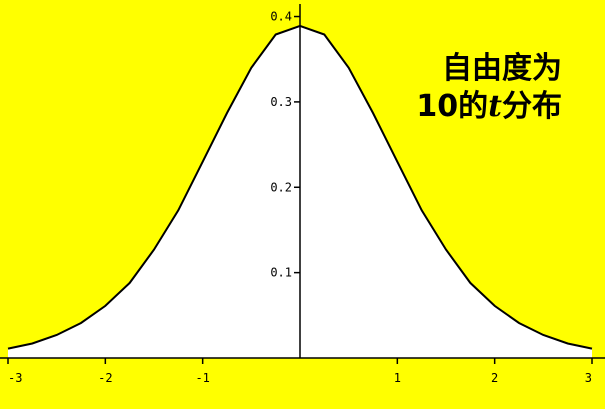 The height and width of the screenshot is (409, 605). What do you see at coordinates (281, 187) in the screenshot?
I see `y-tick-label: 0.2` at bounding box center [281, 187].